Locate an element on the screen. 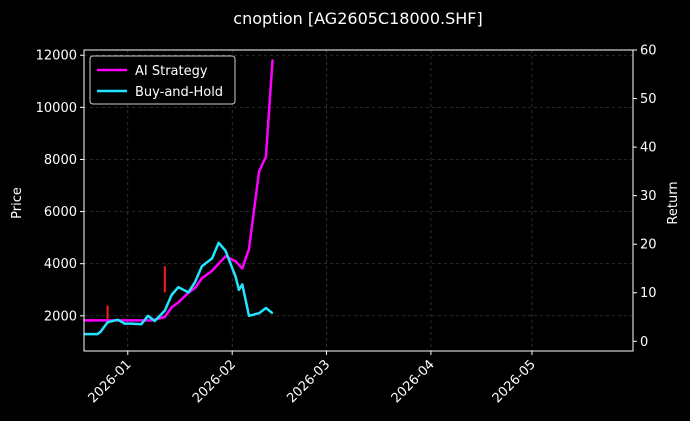 The width and height of the screenshot is (690, 421). legend: AI Strategy Buy-and-Hold is located at coordinates (162, 80).